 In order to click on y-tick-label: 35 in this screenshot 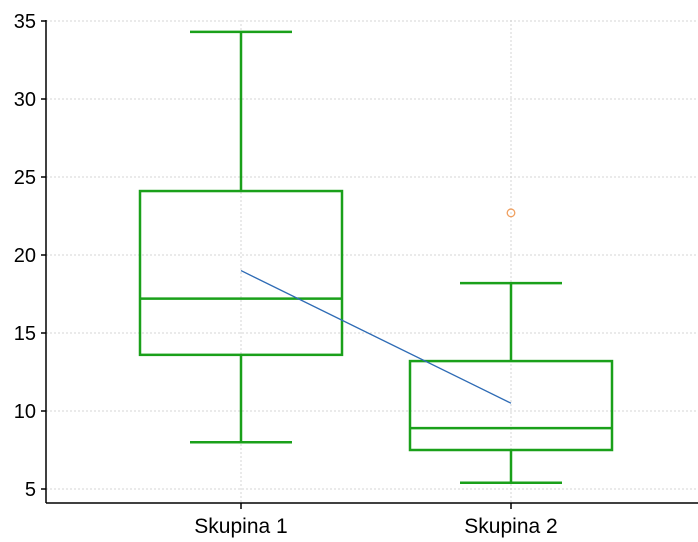, I will do `click(25, 22)`.